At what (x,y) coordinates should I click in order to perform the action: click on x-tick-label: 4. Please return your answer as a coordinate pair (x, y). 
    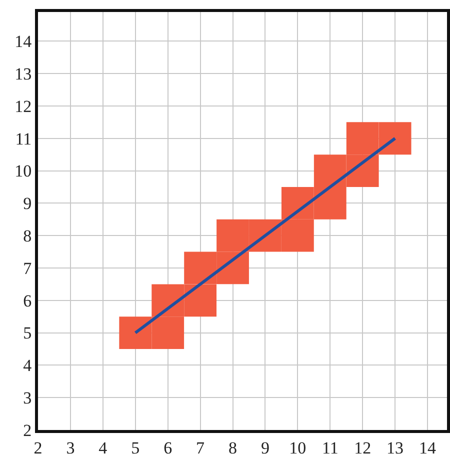
    Looking at the image, I should click on (103, 448).